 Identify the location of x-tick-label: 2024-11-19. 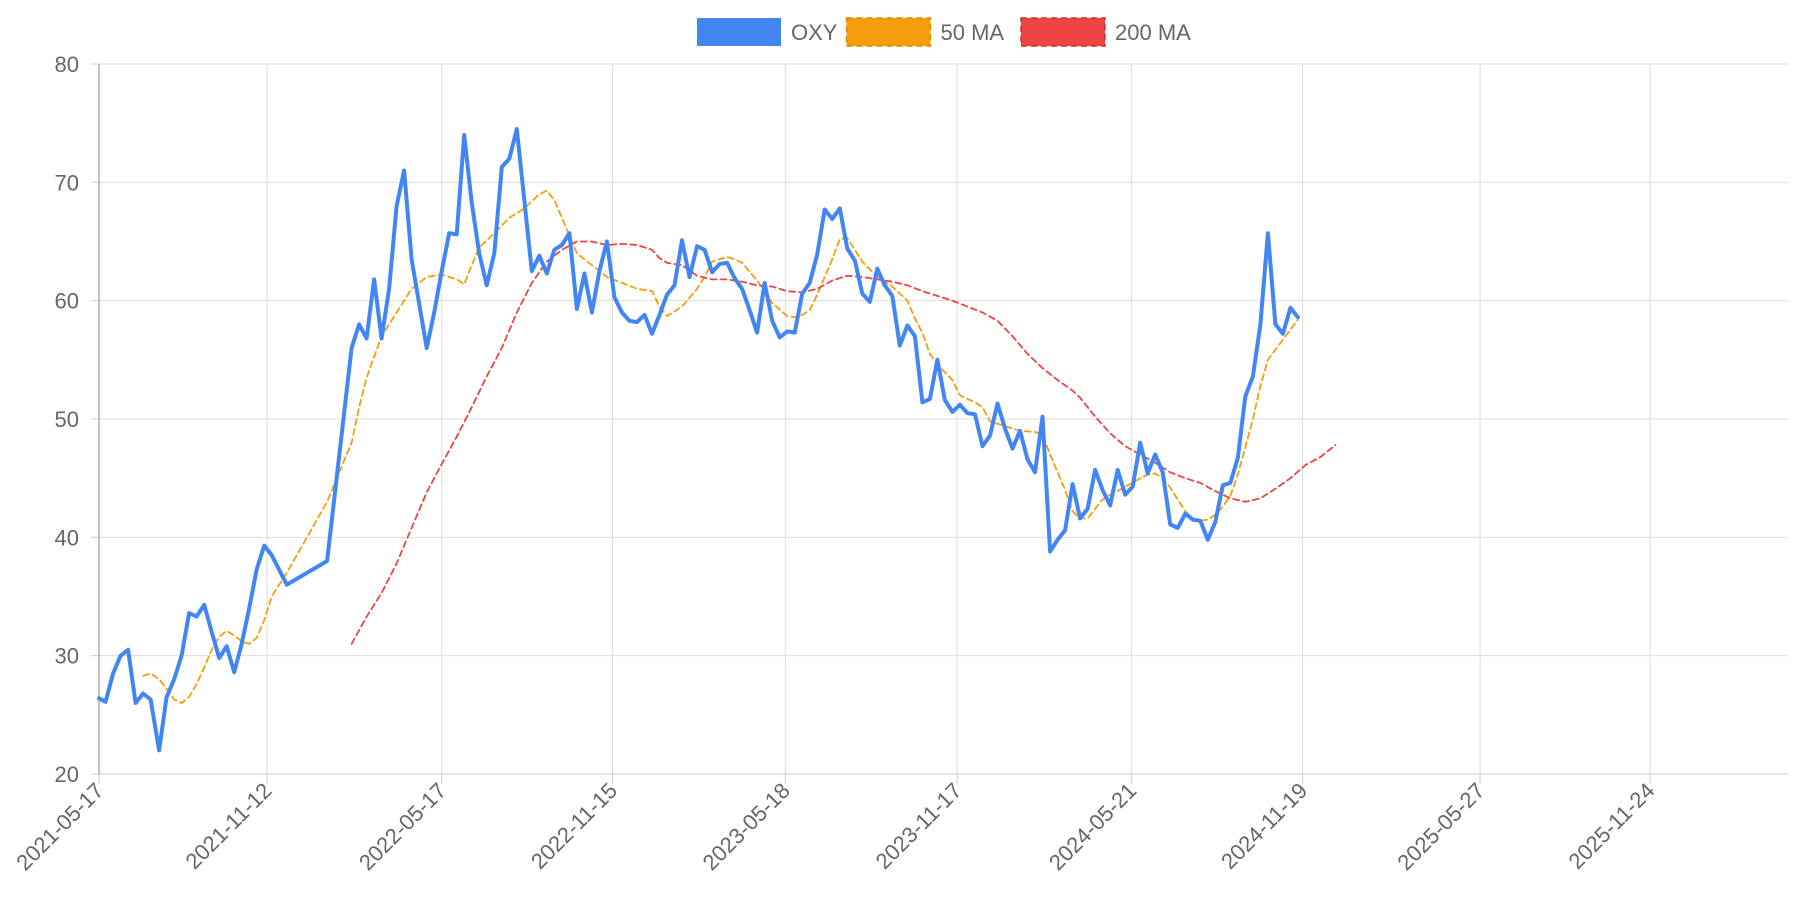
(1264, 826).